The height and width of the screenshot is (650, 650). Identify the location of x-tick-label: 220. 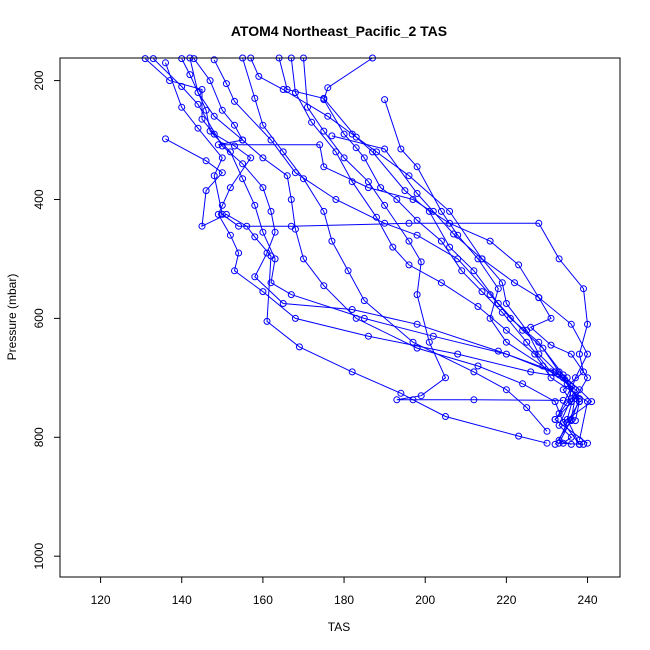
(506, 600).